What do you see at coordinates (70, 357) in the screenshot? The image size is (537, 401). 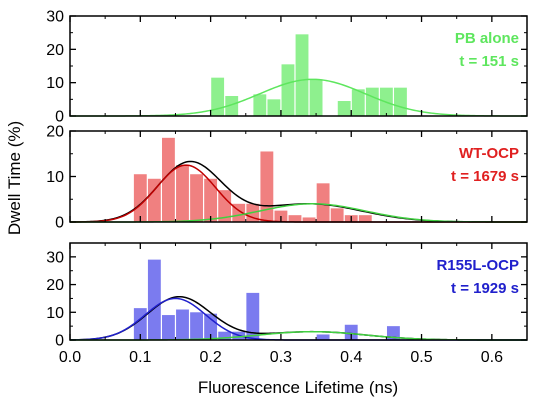 I see `x-tick-label: 0.0` at bounding box center [70, 357].